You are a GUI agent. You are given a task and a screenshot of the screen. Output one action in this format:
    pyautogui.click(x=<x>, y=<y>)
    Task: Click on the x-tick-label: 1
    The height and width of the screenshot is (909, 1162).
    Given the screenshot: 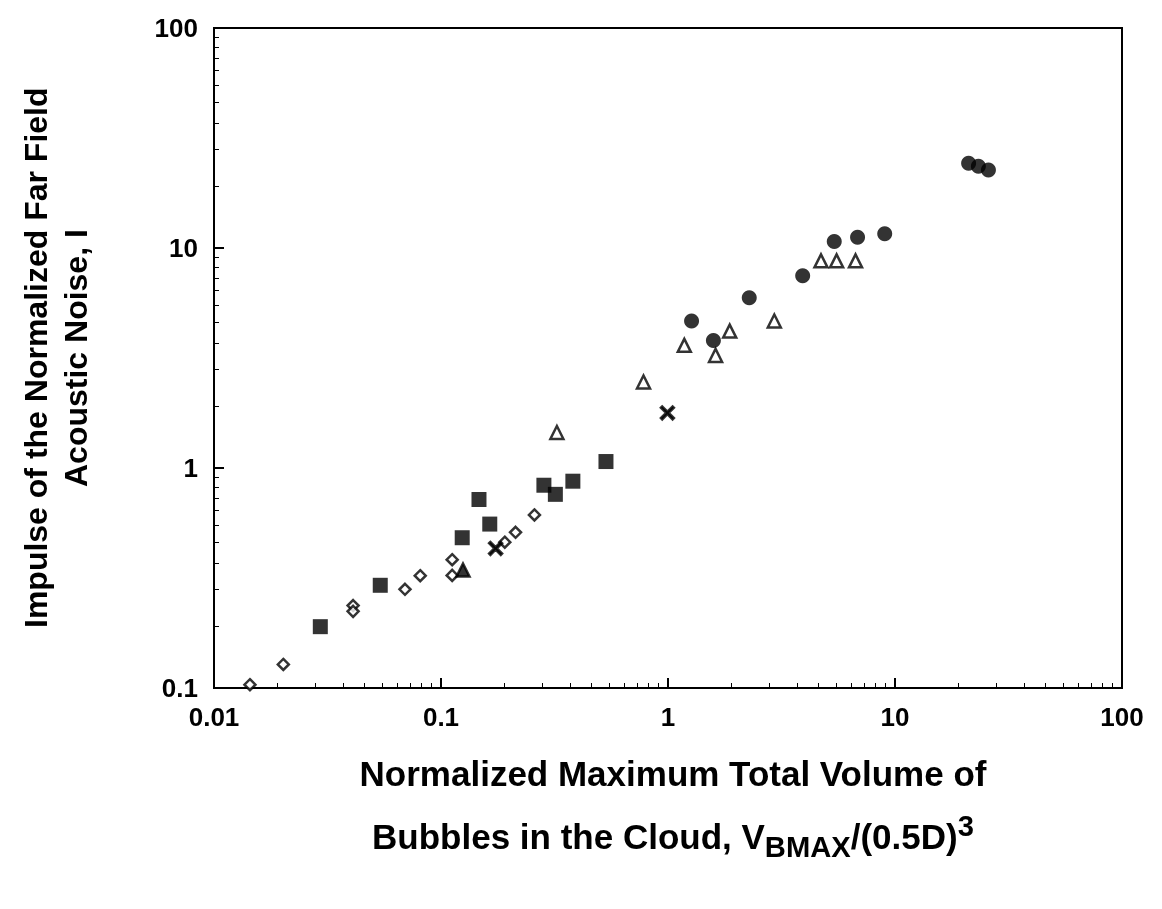 What is the action you would take?
    pyautogui.click(x=668, y=717)
    